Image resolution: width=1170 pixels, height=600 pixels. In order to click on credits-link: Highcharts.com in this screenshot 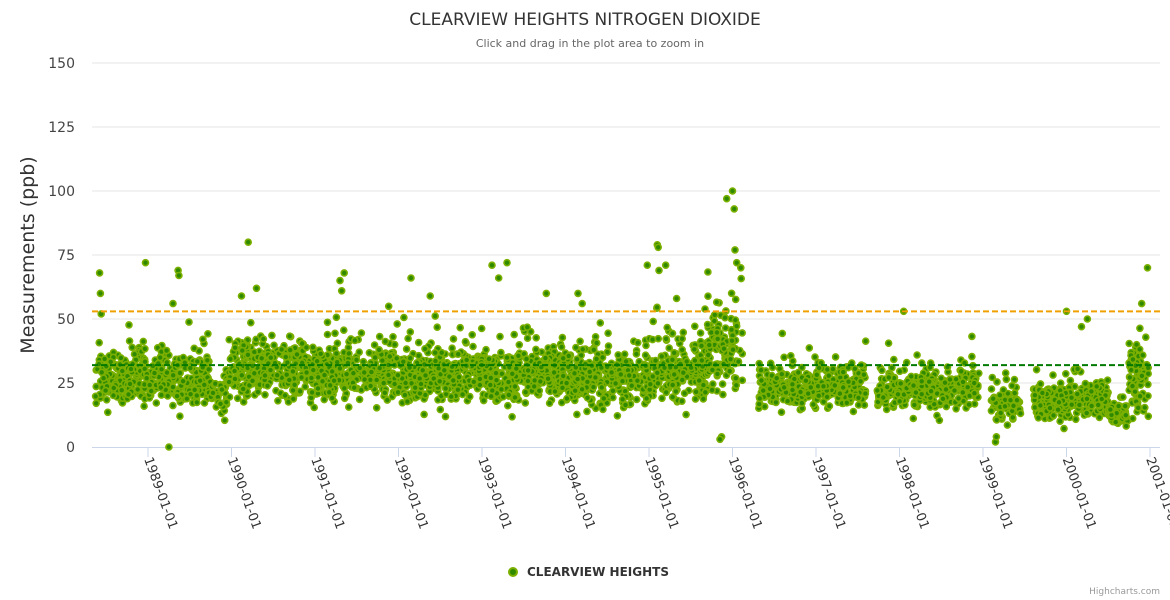, I will do `click(1124, 592)`.